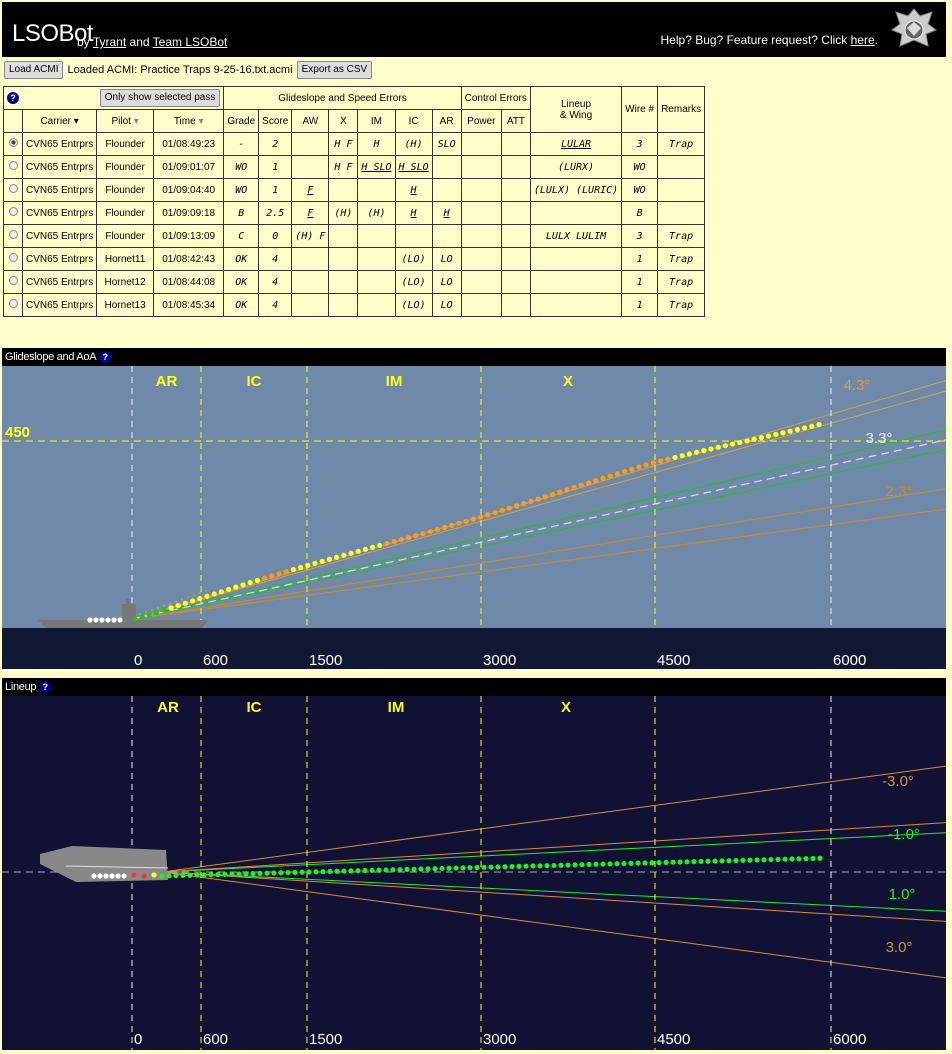 The height and width of the screenshot is (1054, 952). I want to click on col-ar: AR, so click(446, 121).